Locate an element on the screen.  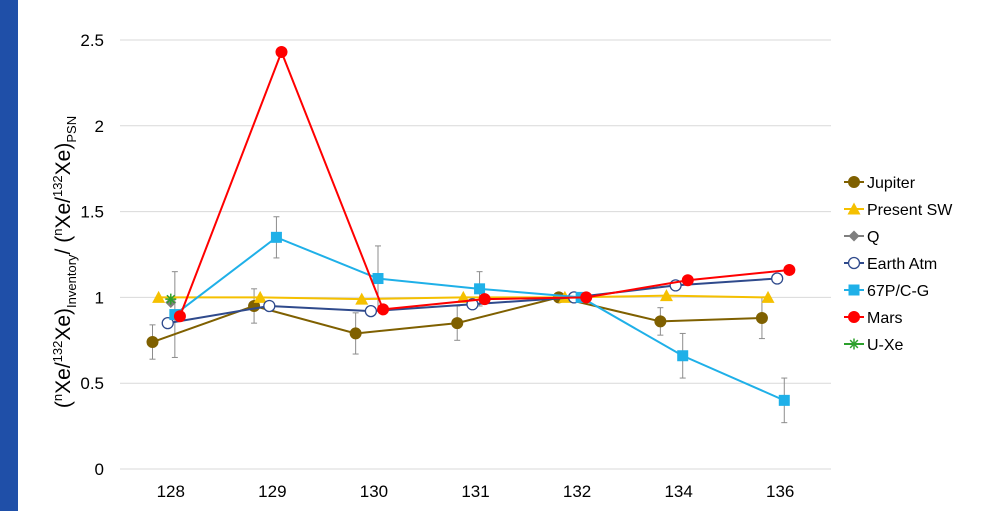
legend-item-present-sw: Present SW is located at coordinates (898, 210).